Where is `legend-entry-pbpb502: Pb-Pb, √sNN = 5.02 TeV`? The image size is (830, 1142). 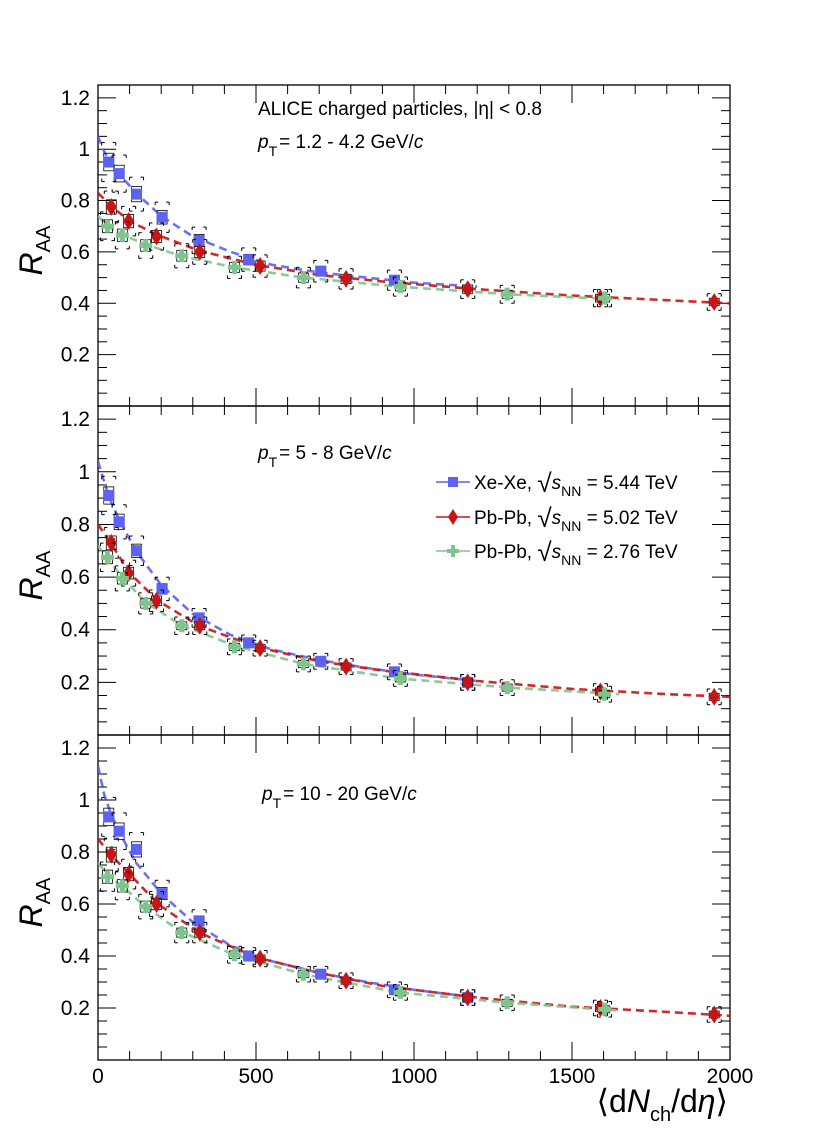 legend-entry-pbpb502: Pb-Pb, √sNN = 5.02 TeV is located at coordinates (557, 518).